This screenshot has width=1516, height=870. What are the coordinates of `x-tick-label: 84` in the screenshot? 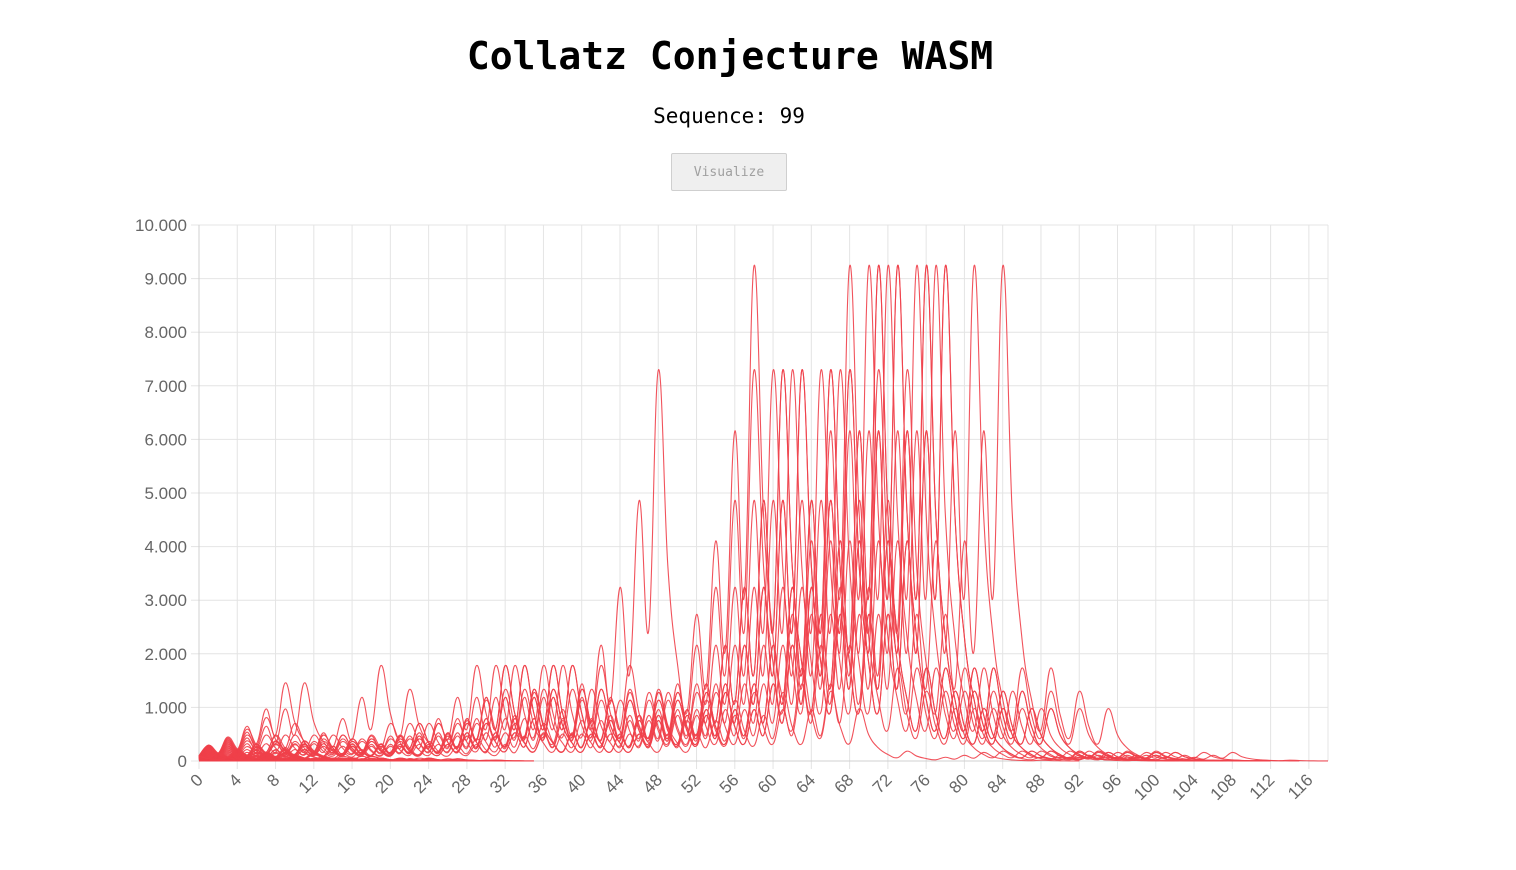 It's located at (997, 783).